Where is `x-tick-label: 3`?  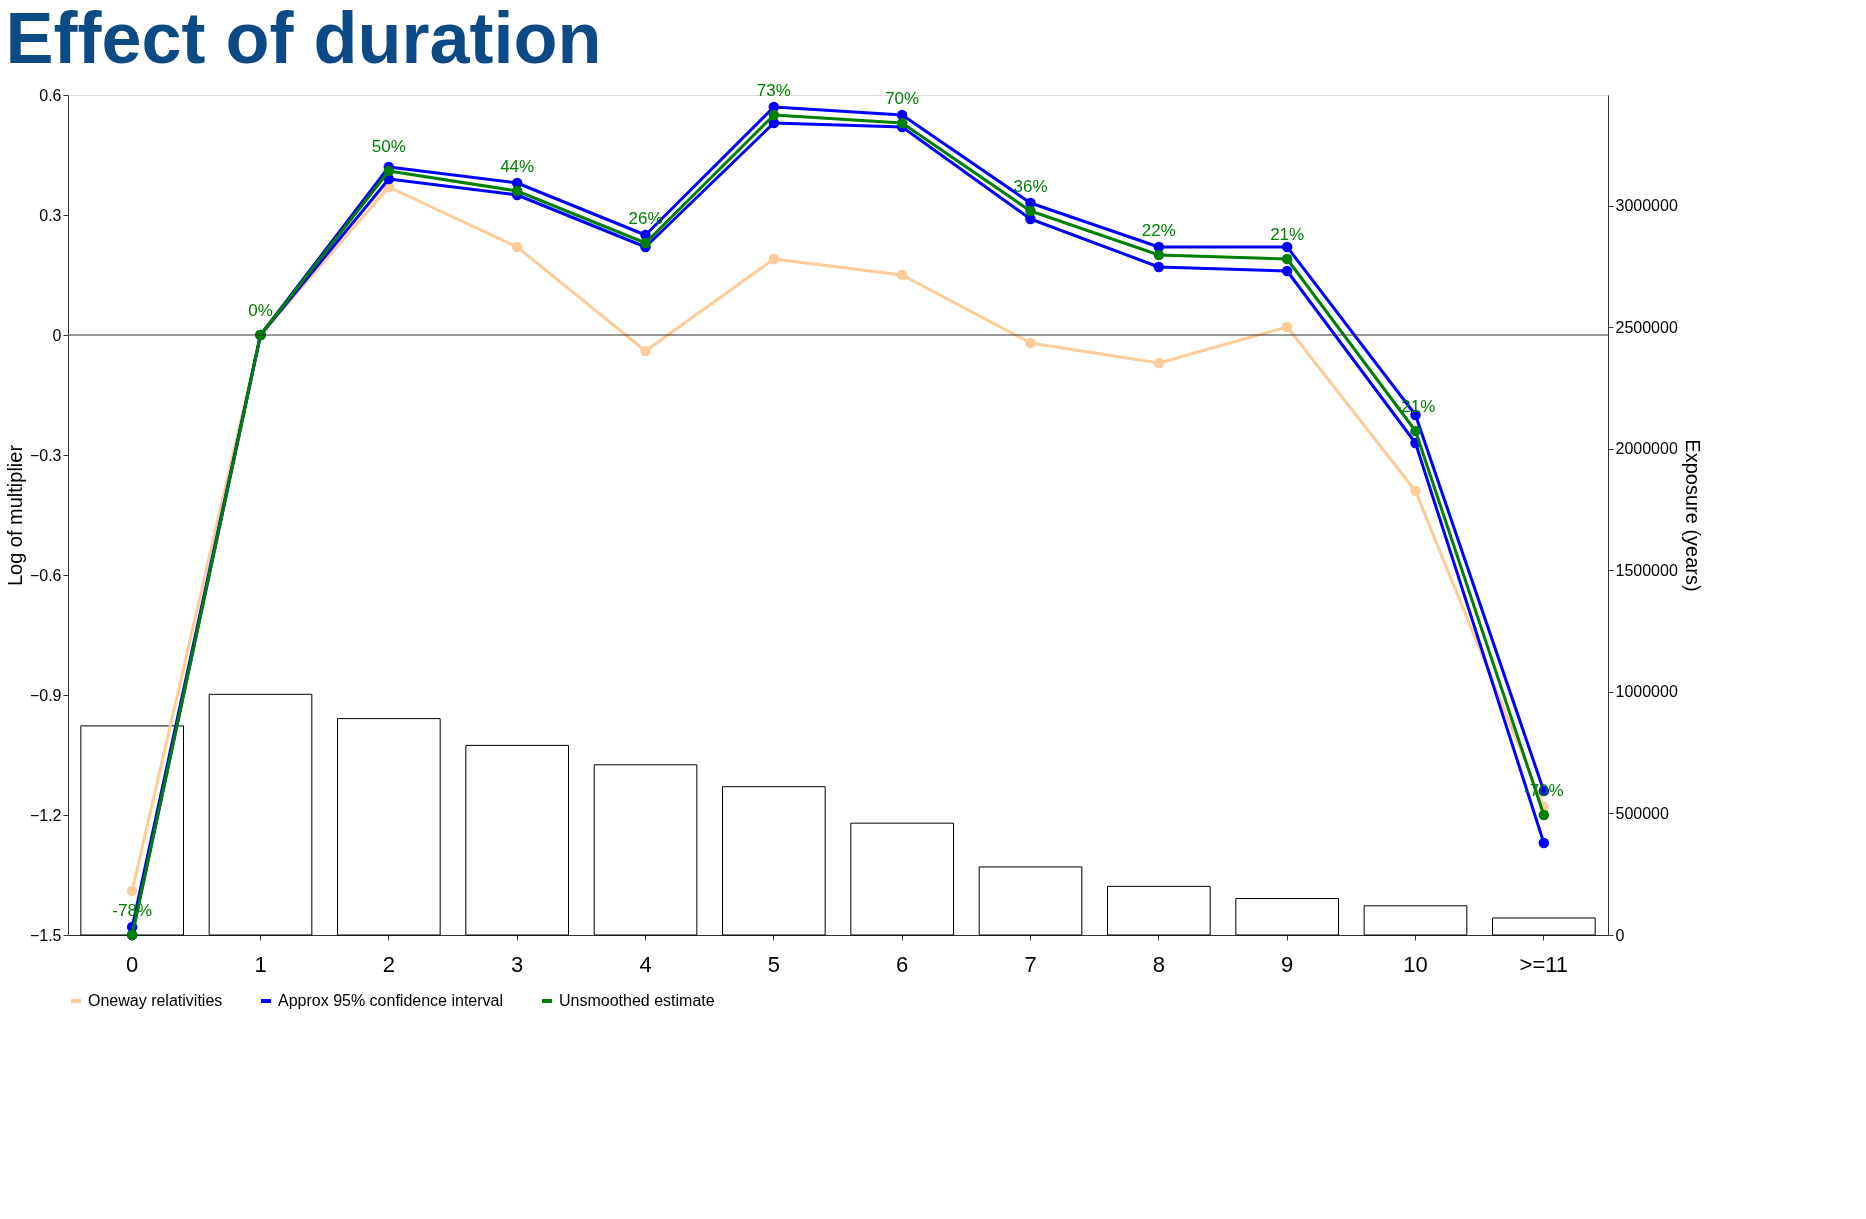
x-tick-label: 3 is located at coordinates (517, 964).